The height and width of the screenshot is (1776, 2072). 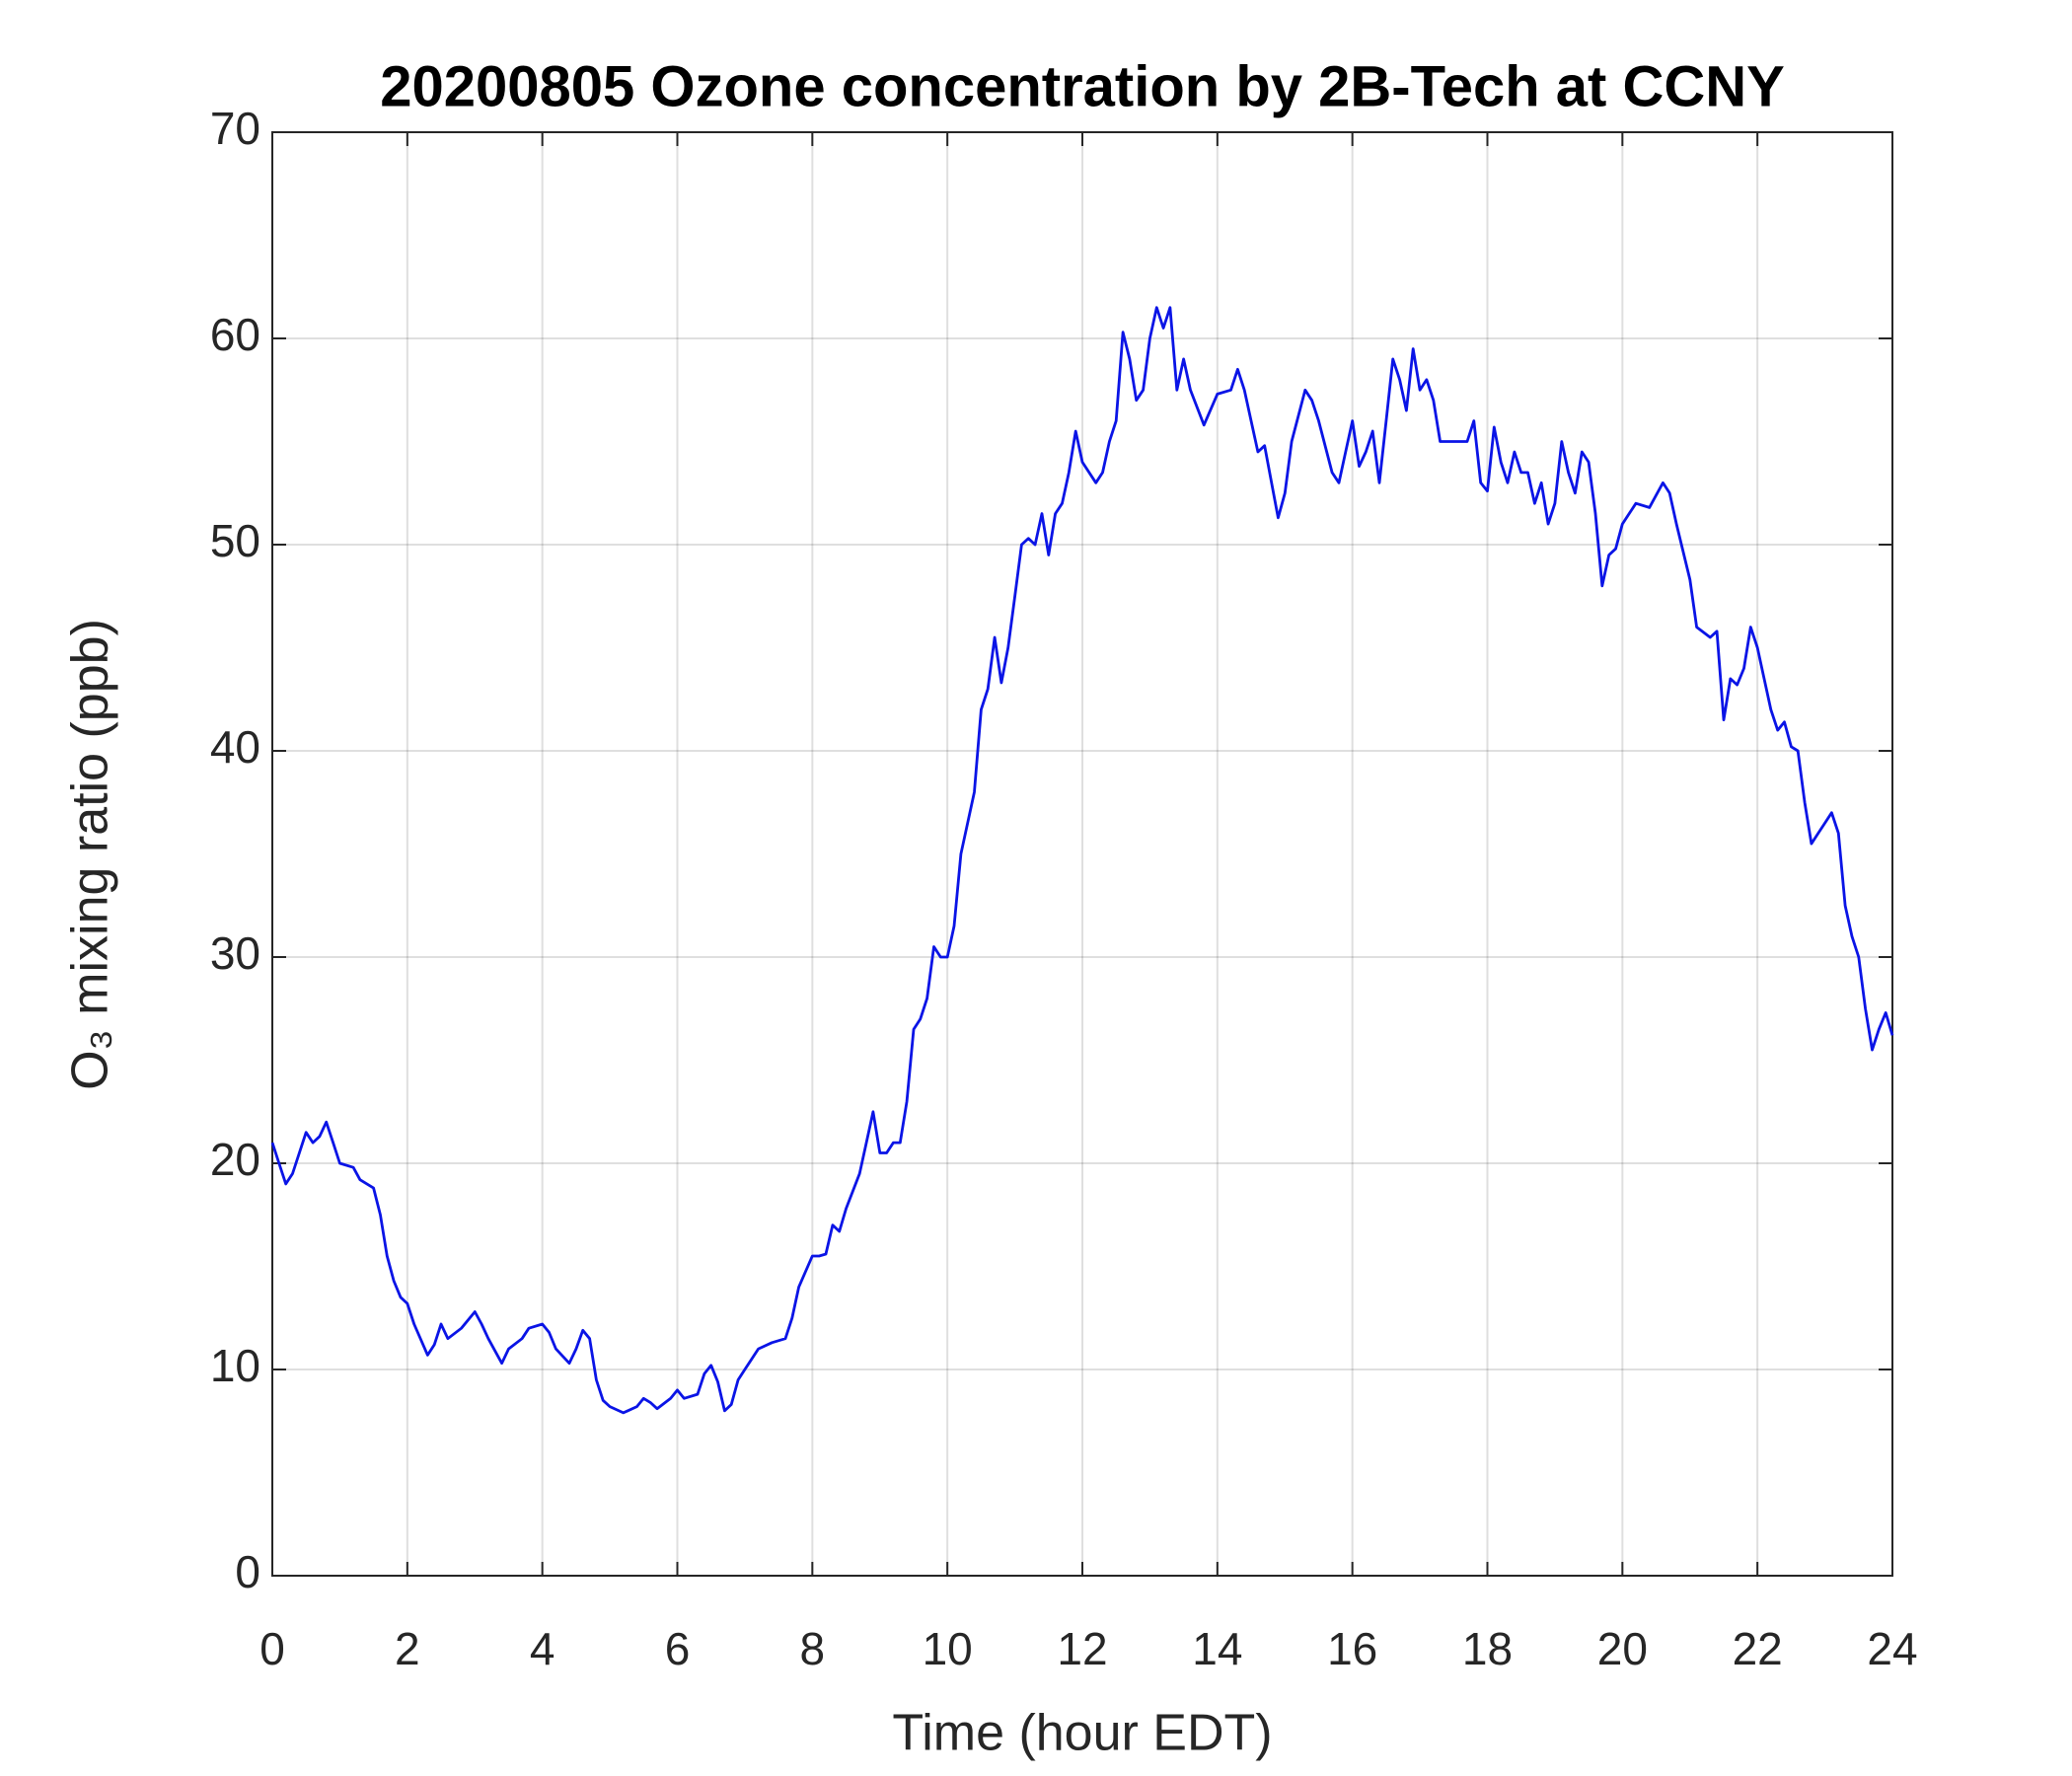 I want to click on y-tick-label: 20, so click(x=235, y=1159).